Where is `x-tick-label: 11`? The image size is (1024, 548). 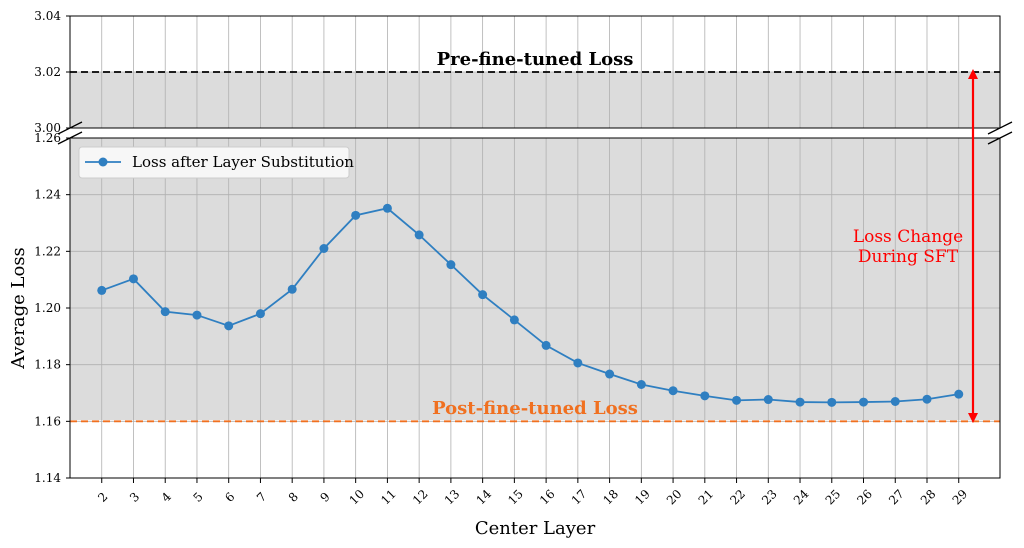 x-tick-label: 11 is located at coordinates (388, 497).